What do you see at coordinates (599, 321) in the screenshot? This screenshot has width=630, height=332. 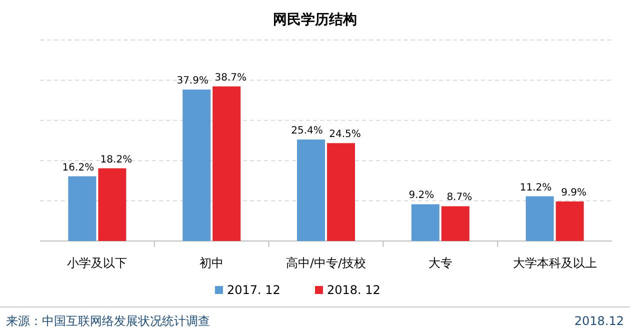 I see `text: 2018.12` at bounding box center [599, 321].